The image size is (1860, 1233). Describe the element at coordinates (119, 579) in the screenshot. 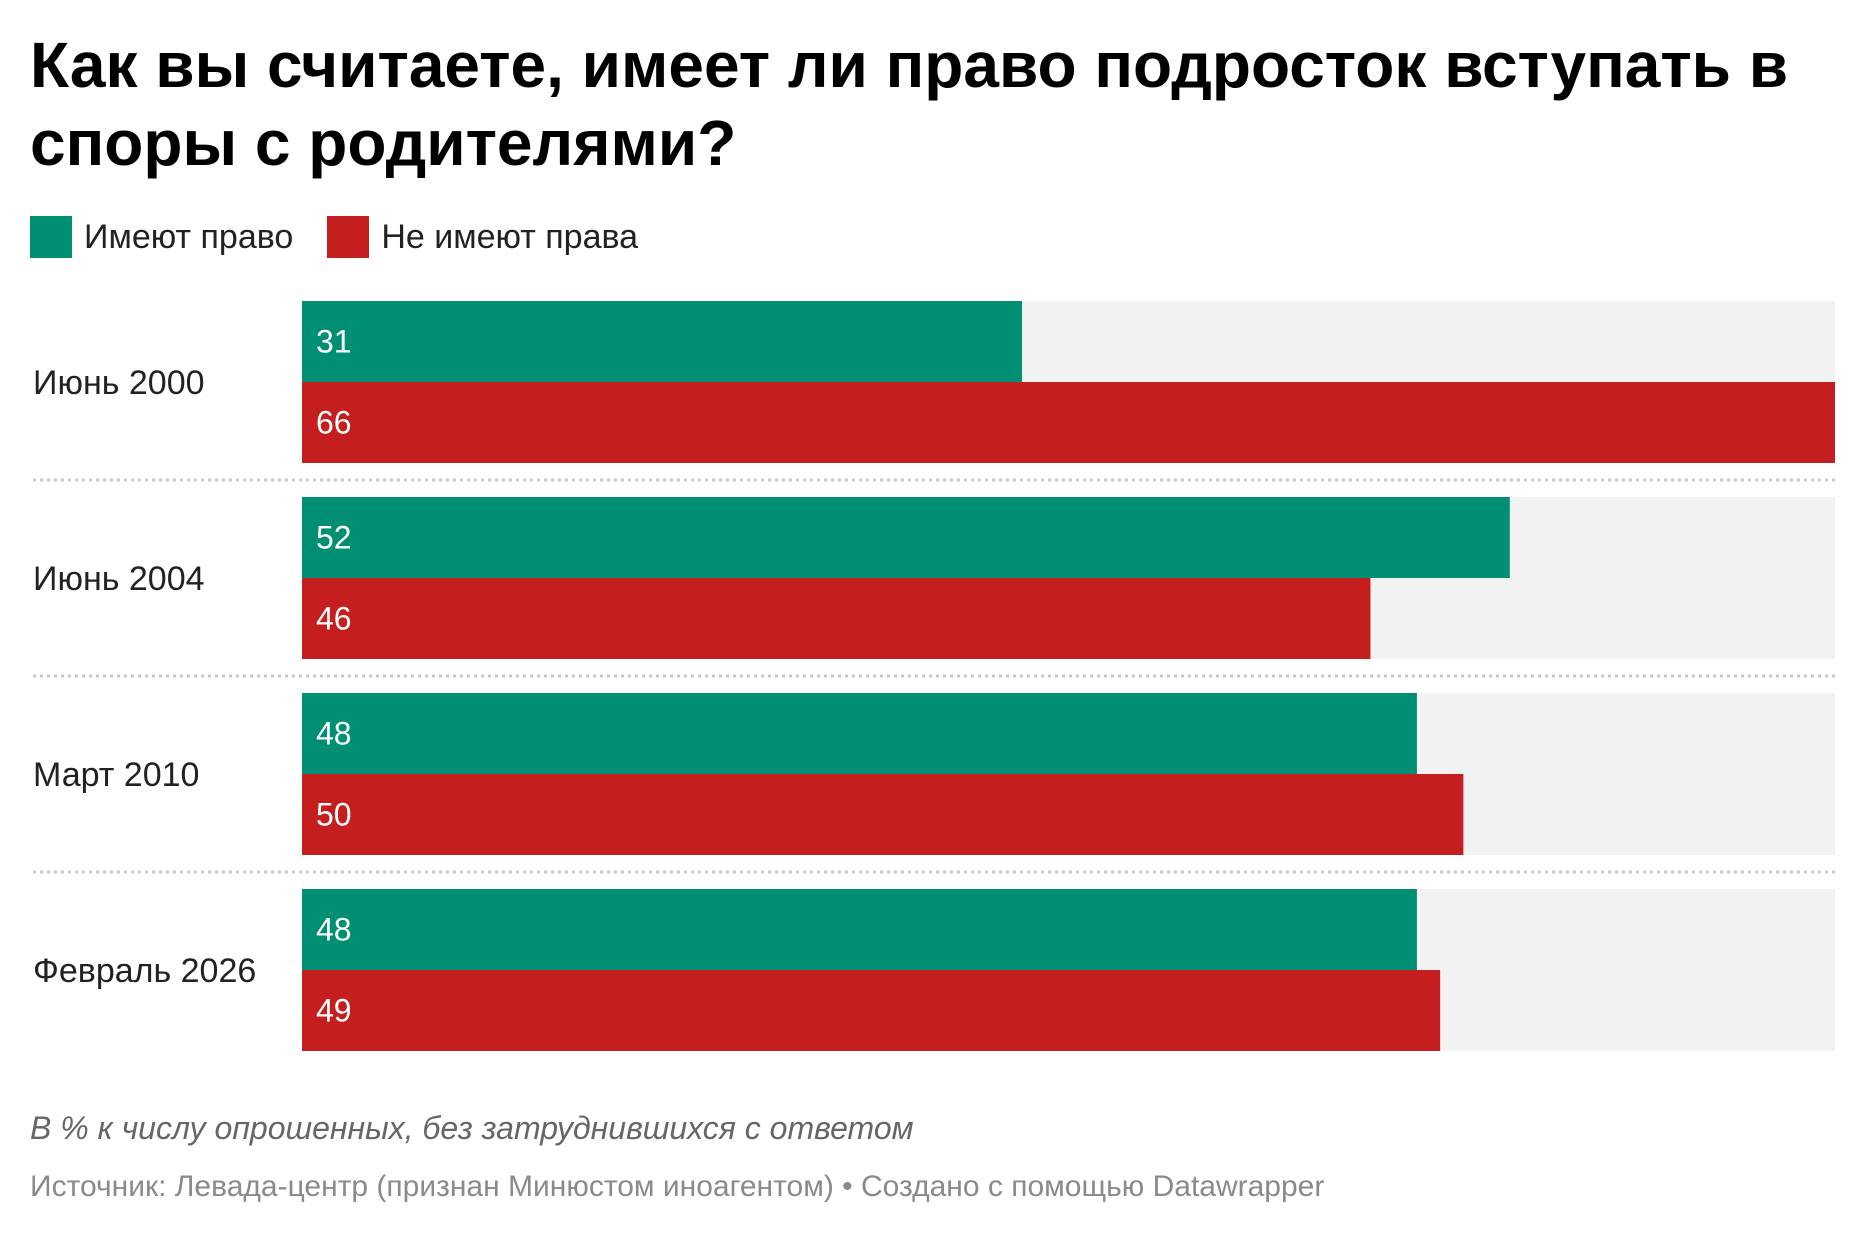

I see `category-label: Июнь 2004` at that location.